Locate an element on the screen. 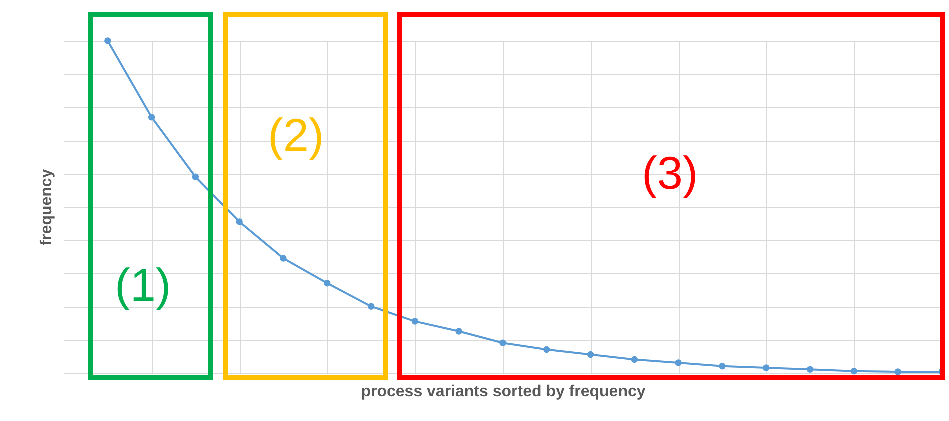 The image size is (949, 421). y-axis-title: frequency is located at coordinates (47, 207).